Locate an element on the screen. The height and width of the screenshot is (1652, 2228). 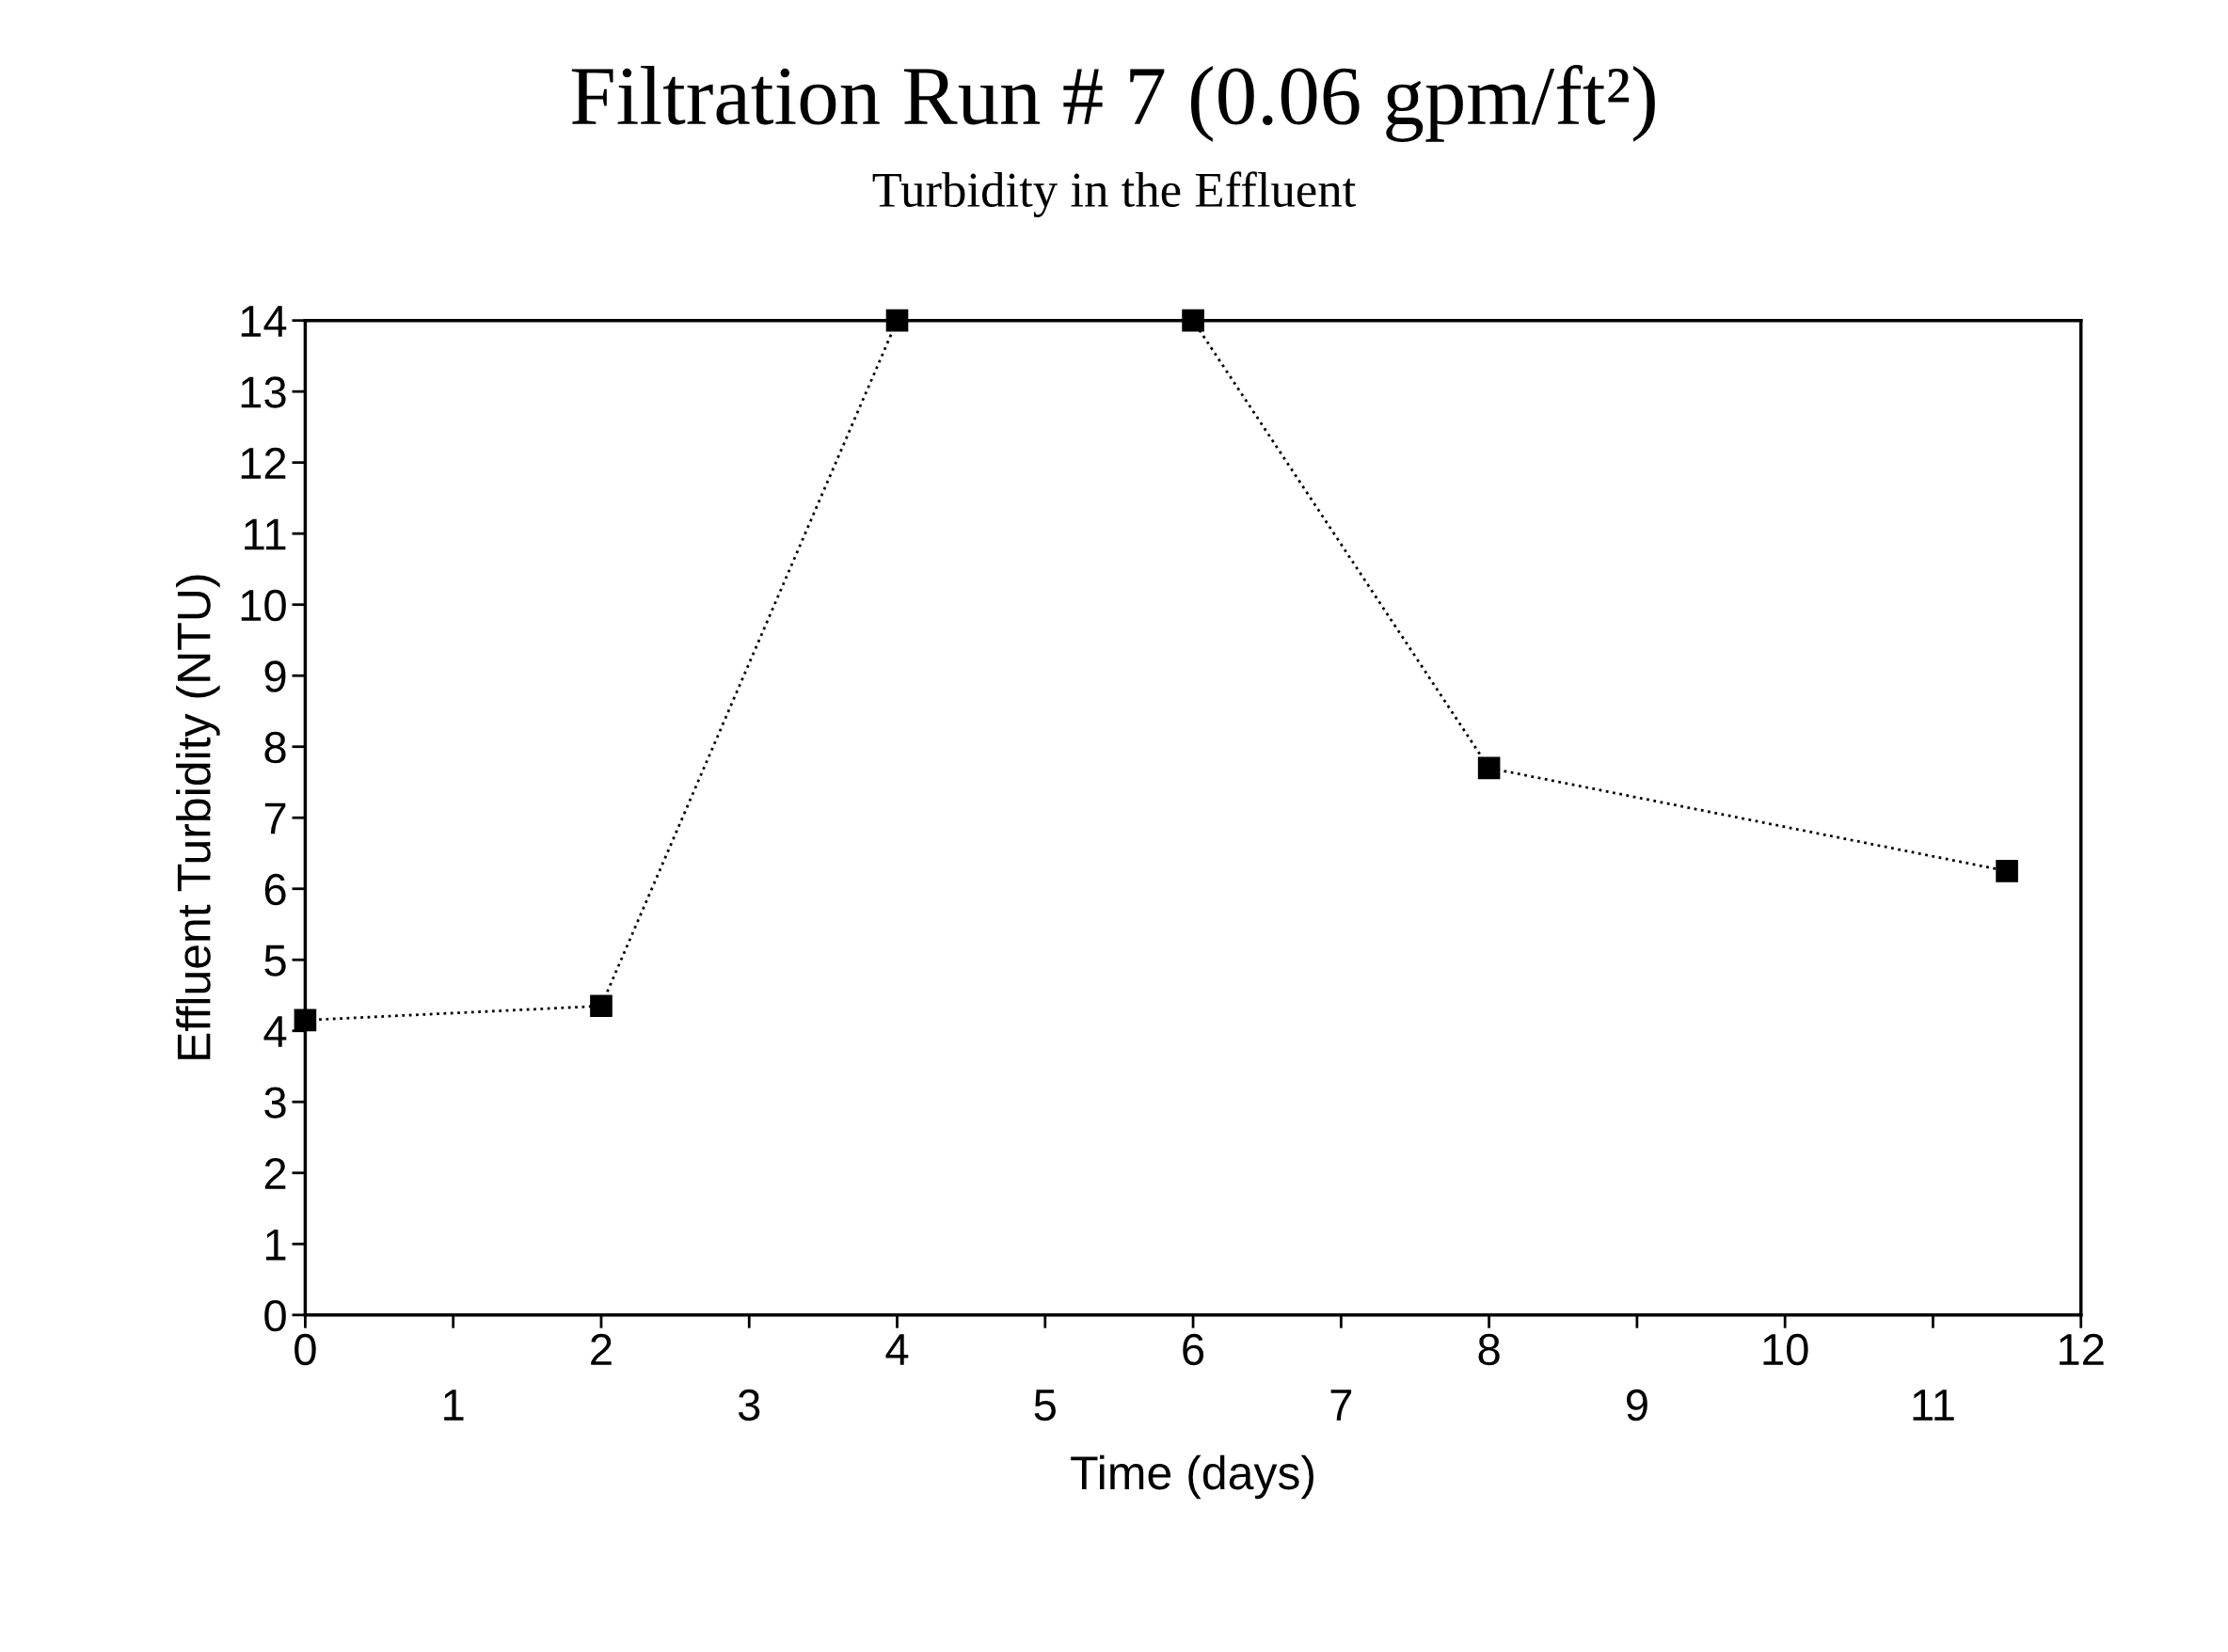
x-tick-label: 2 is located at coordinates (601, 1349).